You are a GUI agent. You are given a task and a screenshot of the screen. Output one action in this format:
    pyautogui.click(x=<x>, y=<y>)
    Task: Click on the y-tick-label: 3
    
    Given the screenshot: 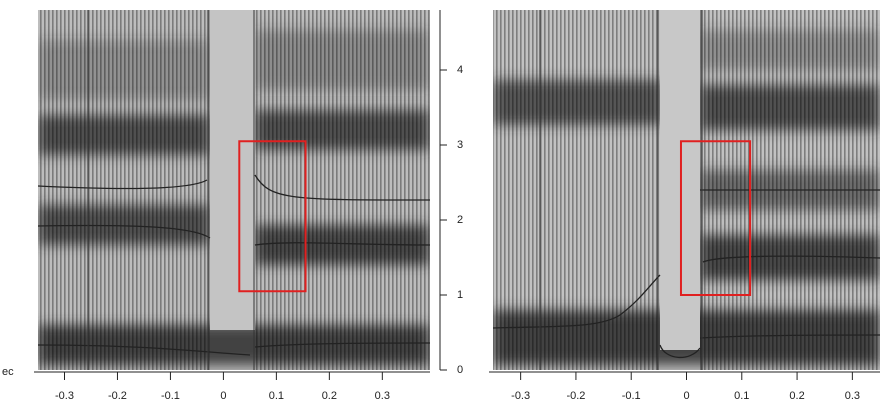 What is the action you would take?
    pyautogui.click(x=460, y=145)
    